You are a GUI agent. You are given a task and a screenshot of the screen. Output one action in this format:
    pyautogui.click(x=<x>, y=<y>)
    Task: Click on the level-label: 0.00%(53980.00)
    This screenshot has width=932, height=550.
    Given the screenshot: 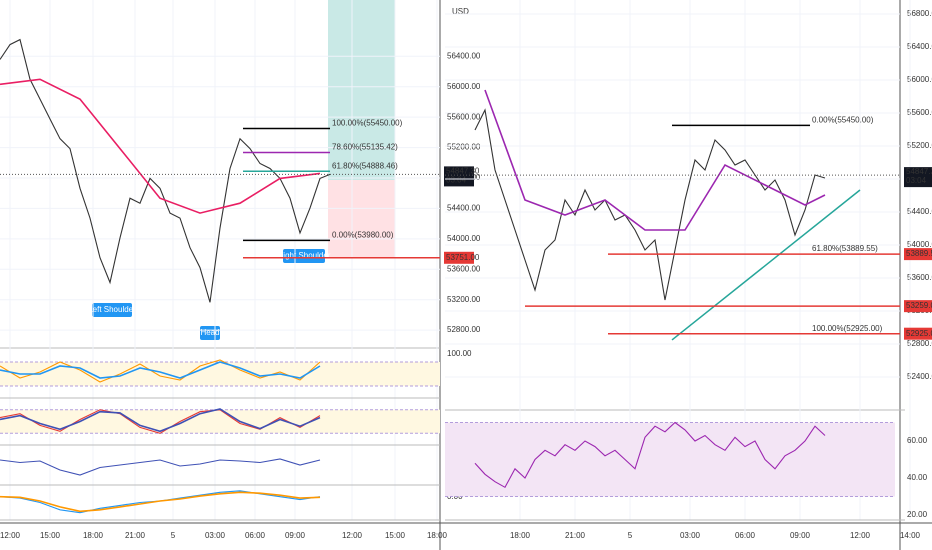 What is the action you would take?
    pyautogui.click(x=363, y=234)
    